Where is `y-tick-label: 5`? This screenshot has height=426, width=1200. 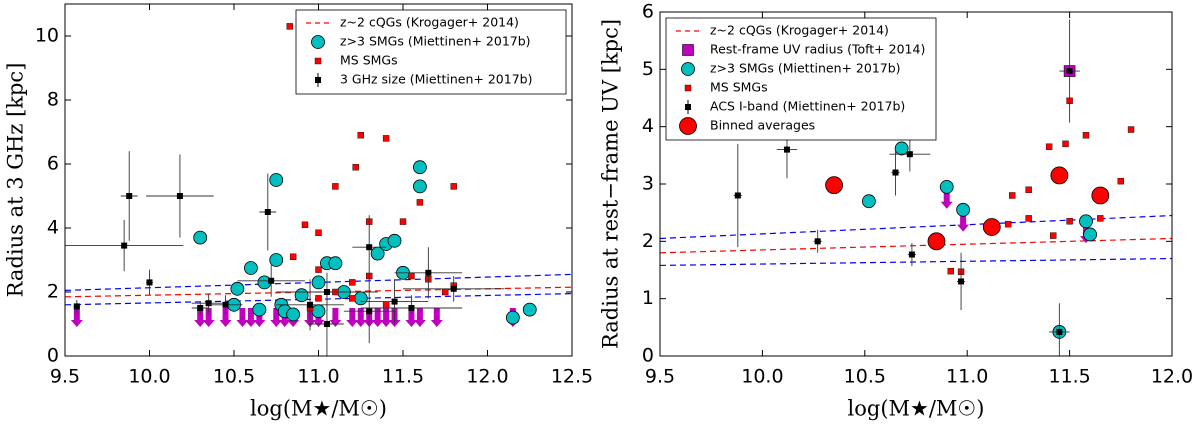 y-tick-label: 5 is located at coordinates (648, 69).